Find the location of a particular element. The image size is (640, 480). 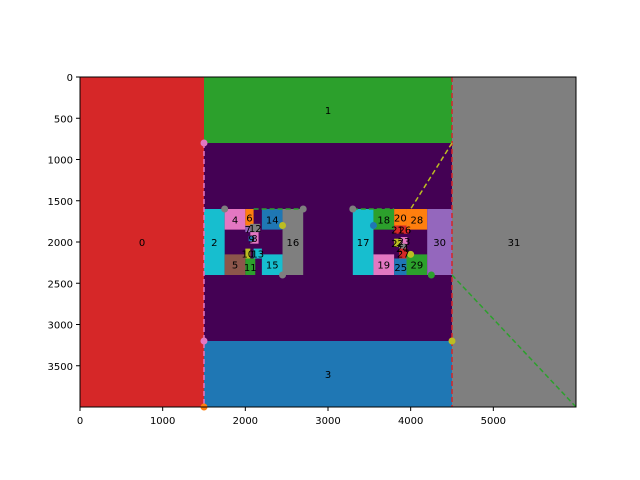

region-label-29: 29 is located at coordinates (416, 266).